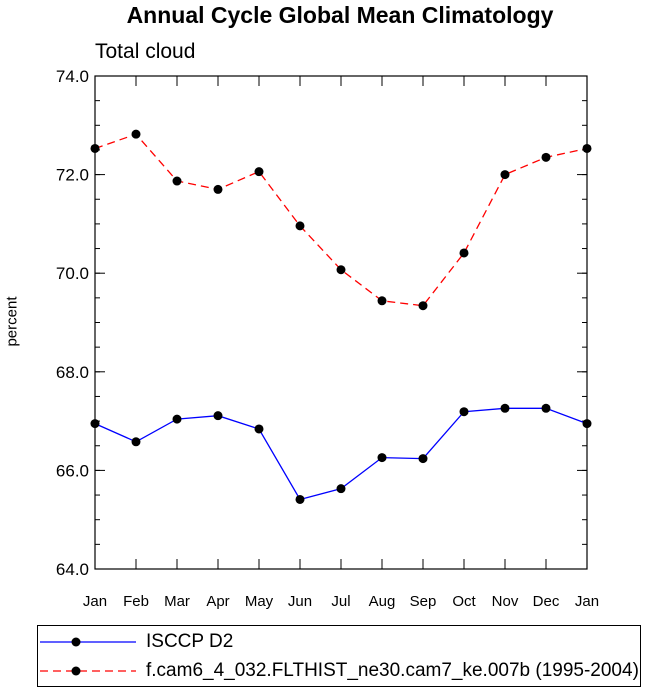 This screenshot has width=649, height=696. I want to click on legend-marker-model, so click(76, 671).